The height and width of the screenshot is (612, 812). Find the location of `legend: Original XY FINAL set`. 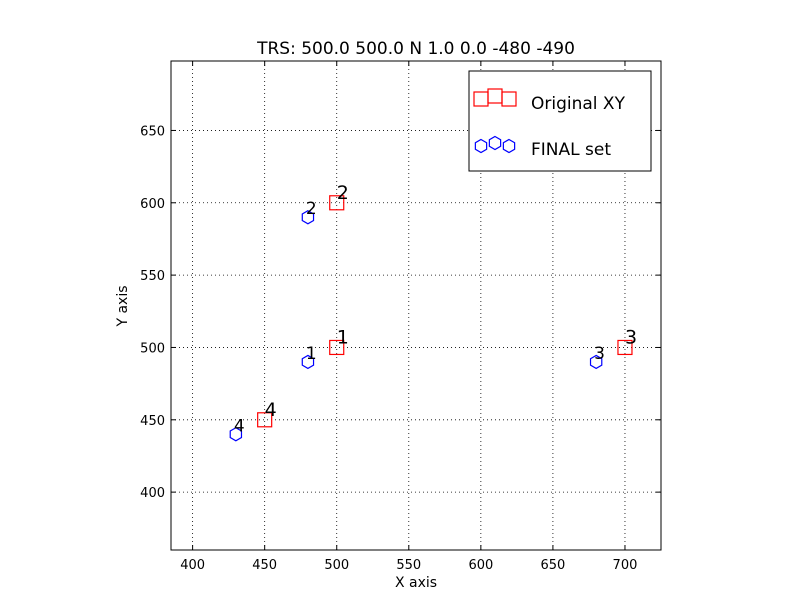

legend: Original XY FINAL set is located at coordinates (560, 121).